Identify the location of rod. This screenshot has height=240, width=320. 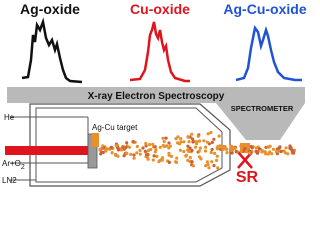
(50, 150).